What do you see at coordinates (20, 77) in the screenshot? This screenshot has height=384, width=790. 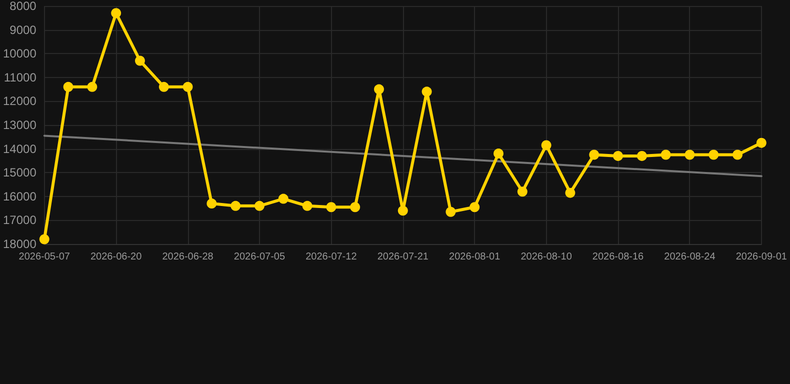 I see `y-tick-label: 11000` at bounding box center [20, 77].